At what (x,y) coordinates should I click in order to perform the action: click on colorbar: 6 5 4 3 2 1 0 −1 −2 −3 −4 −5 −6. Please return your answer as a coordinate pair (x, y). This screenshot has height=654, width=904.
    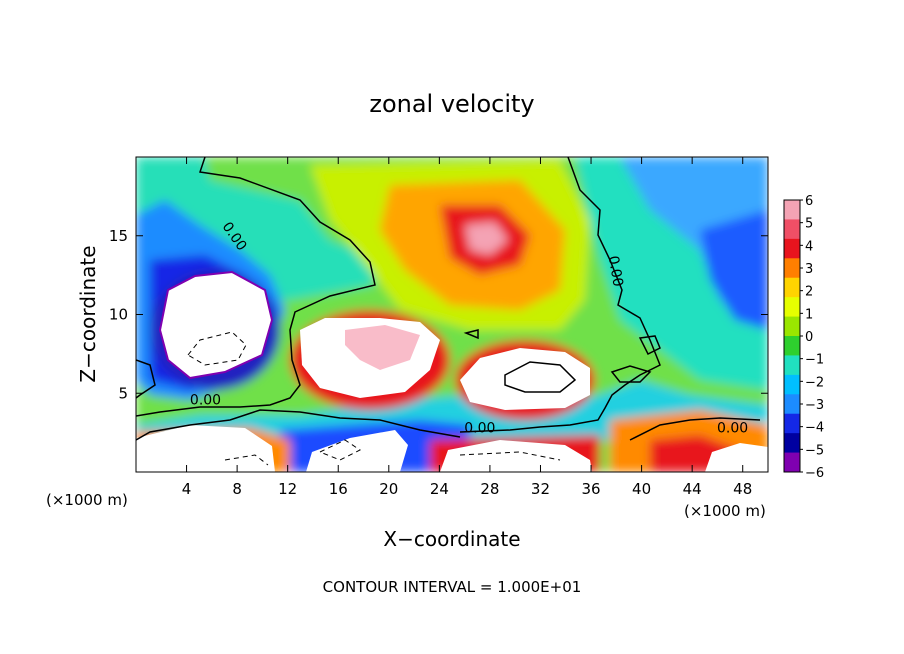
    Looking at the image, I should click on (803, 337).